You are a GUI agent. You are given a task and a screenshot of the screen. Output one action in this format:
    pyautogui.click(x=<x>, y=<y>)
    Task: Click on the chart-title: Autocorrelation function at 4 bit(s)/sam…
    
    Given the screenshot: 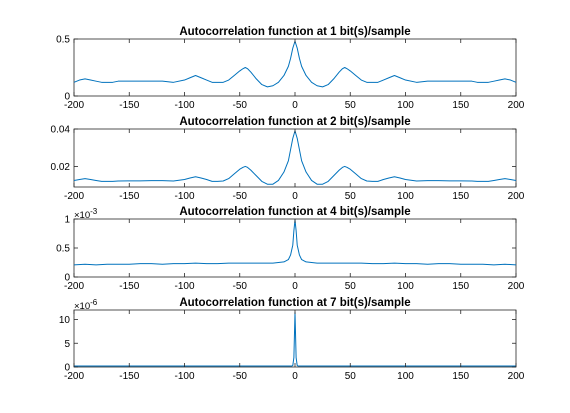 What is the action you would take?
    pyautogui.click(x=294, y=212)
    